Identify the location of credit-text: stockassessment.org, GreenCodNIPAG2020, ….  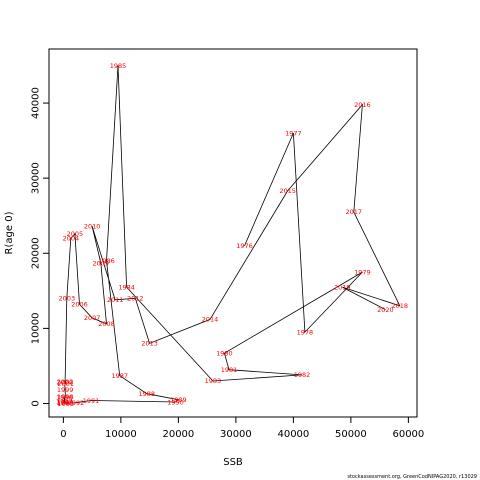
(412, 477).